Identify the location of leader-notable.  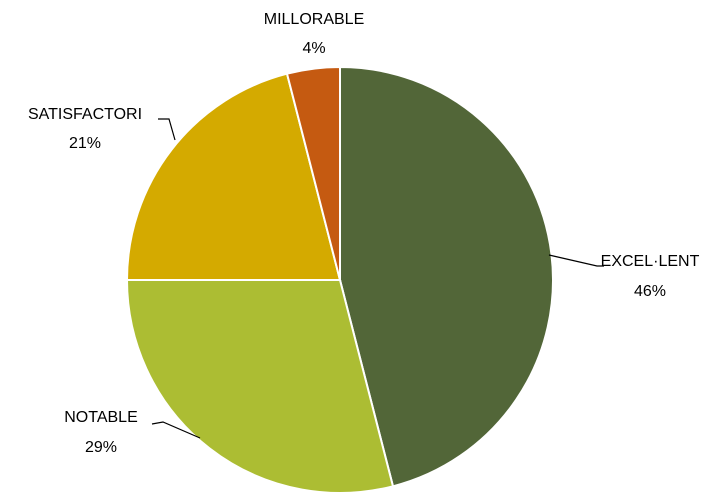
(176, 430).